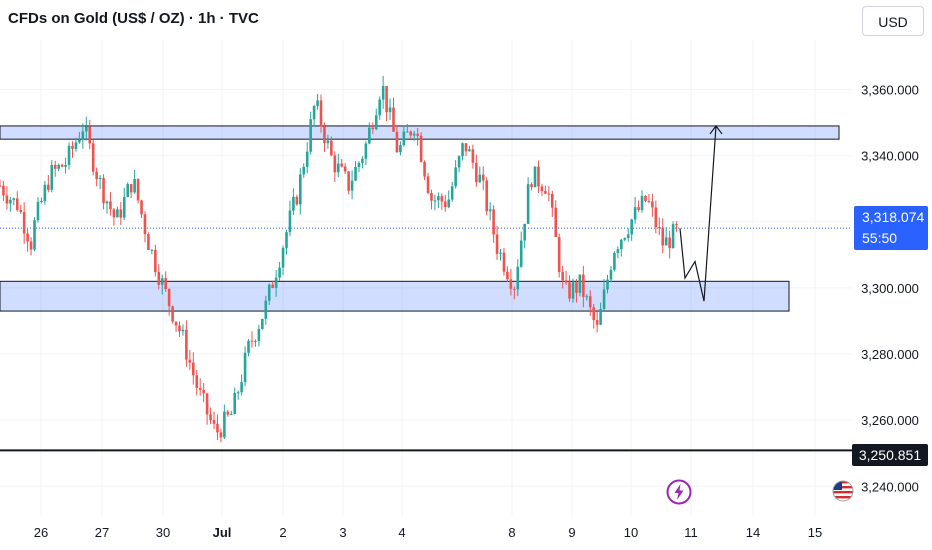 Image resolution: width=932 pixels, height=550 pixels. I want to click on us-flag-icon, so click(843, 491).